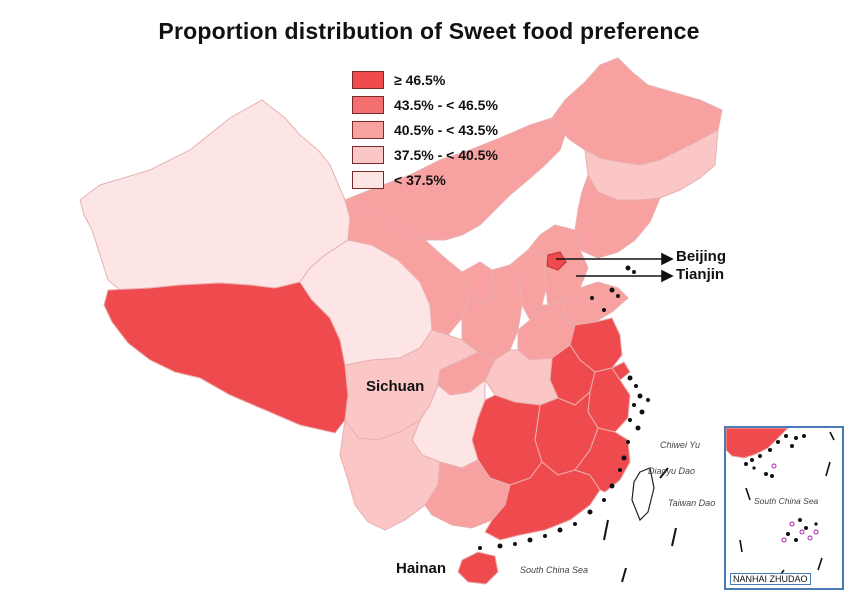  What do you see at coordinates (554, 570) in the screenshot?
I see `south-china-sea-label: South China Sea` at bounding box center [554, 570].